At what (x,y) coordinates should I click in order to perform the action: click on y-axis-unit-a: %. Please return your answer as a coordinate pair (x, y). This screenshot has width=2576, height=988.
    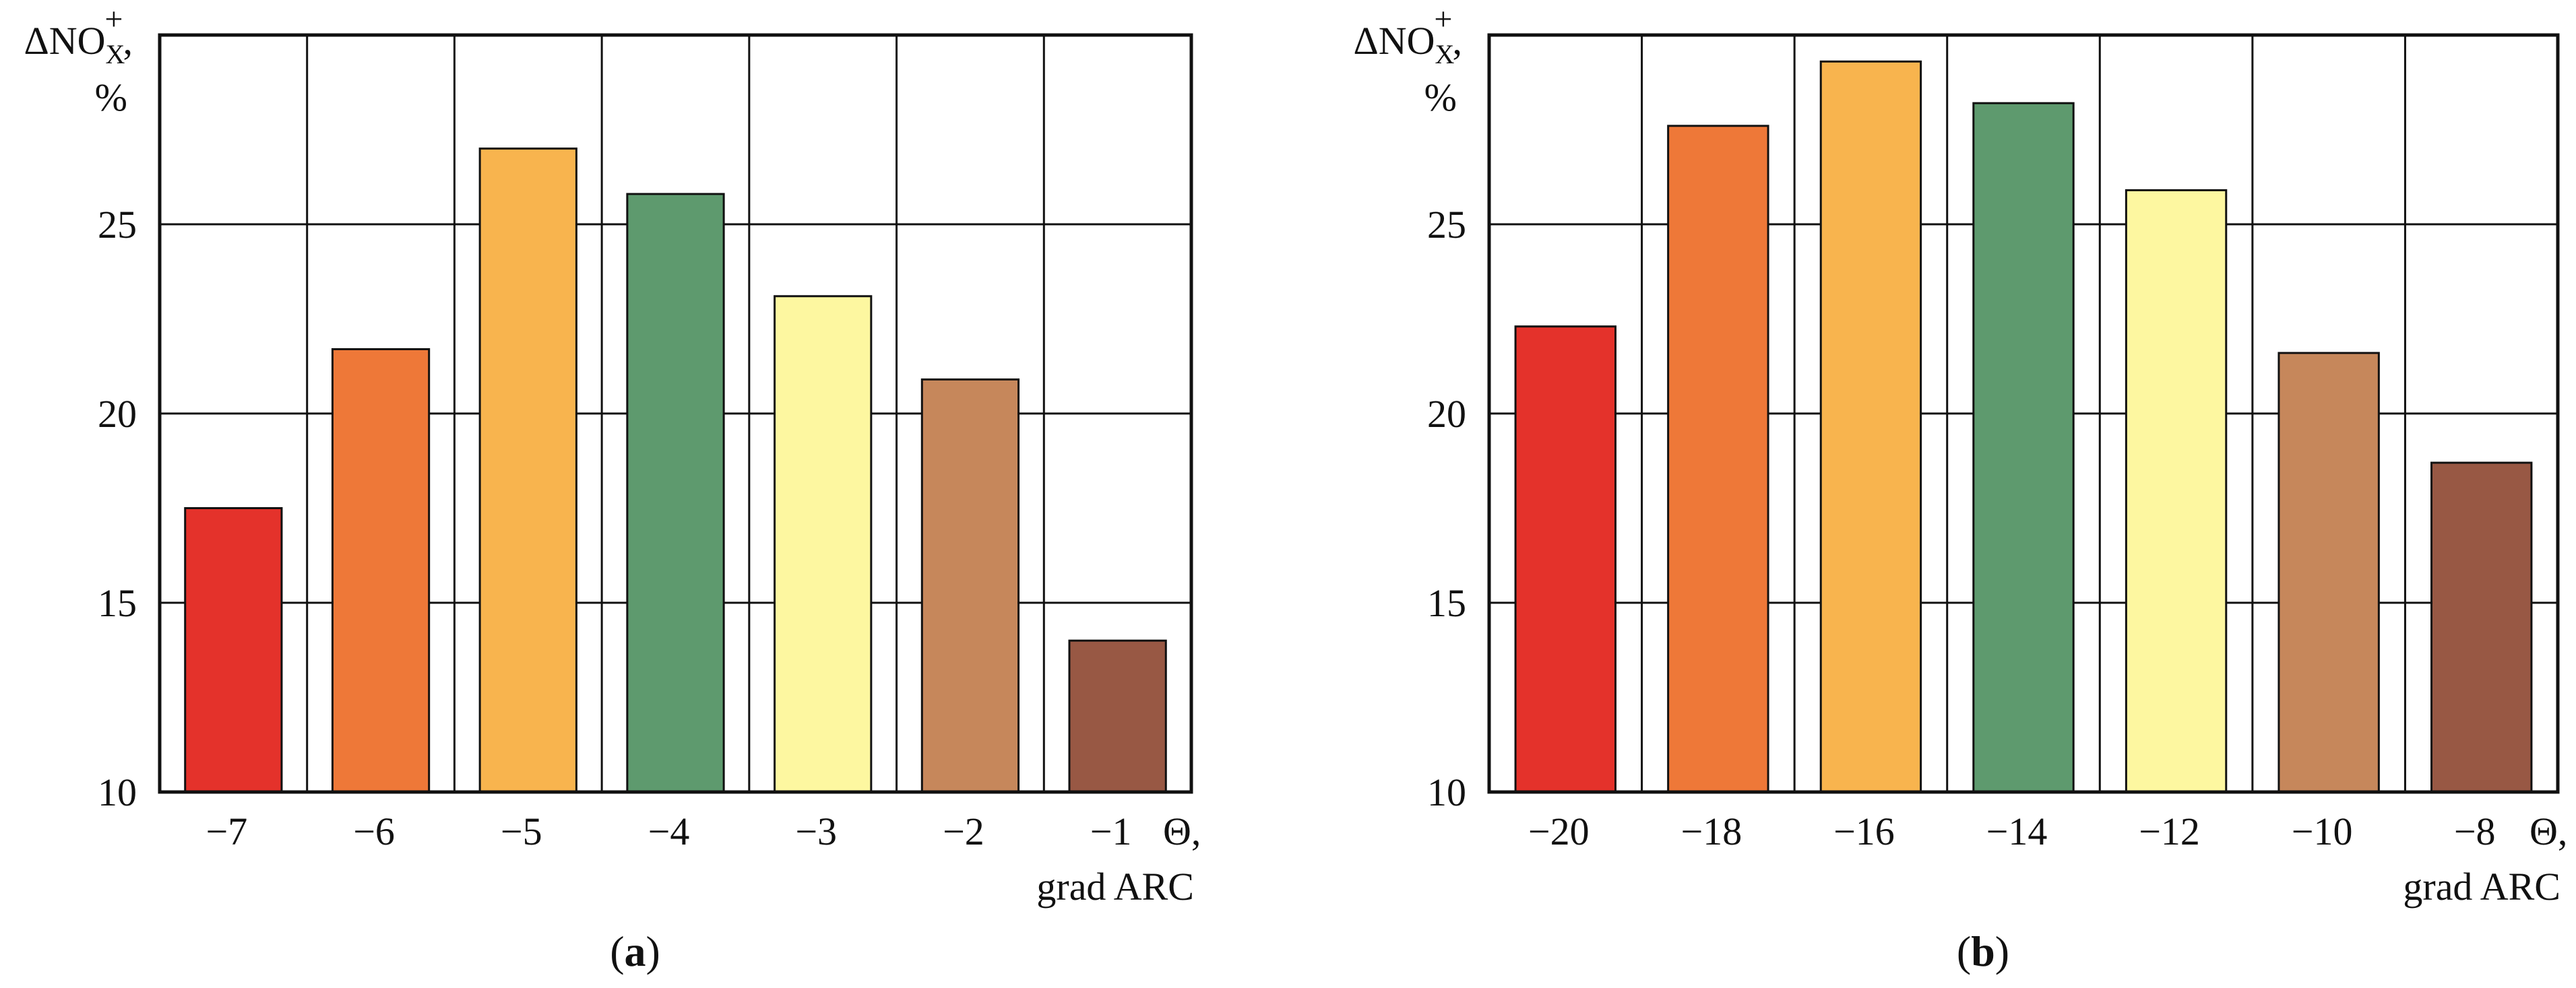
    Looking at the image, I should click on (111, 97).